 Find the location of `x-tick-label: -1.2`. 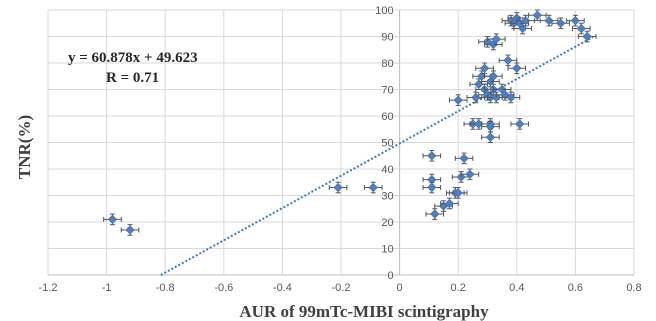

x-tick-label: -1.2 is located at coordinates (48, 288).